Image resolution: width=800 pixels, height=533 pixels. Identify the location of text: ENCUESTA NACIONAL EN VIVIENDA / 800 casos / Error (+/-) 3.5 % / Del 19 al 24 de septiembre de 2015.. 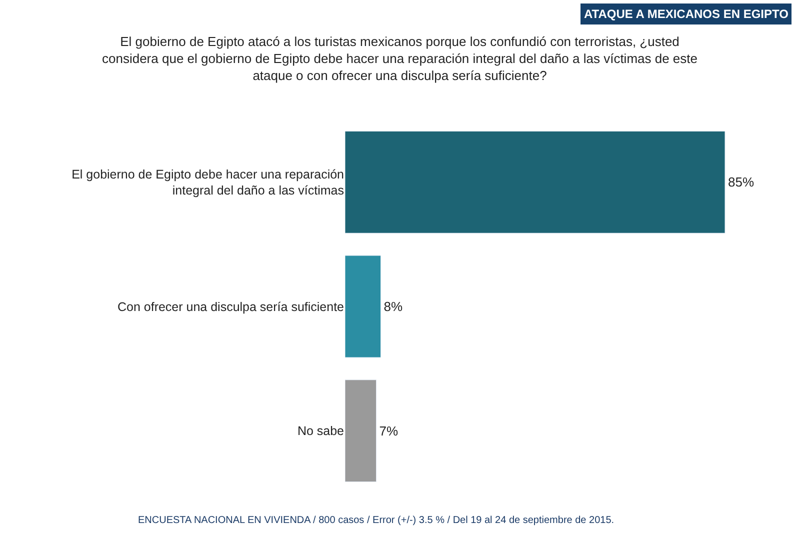
(376, 520).